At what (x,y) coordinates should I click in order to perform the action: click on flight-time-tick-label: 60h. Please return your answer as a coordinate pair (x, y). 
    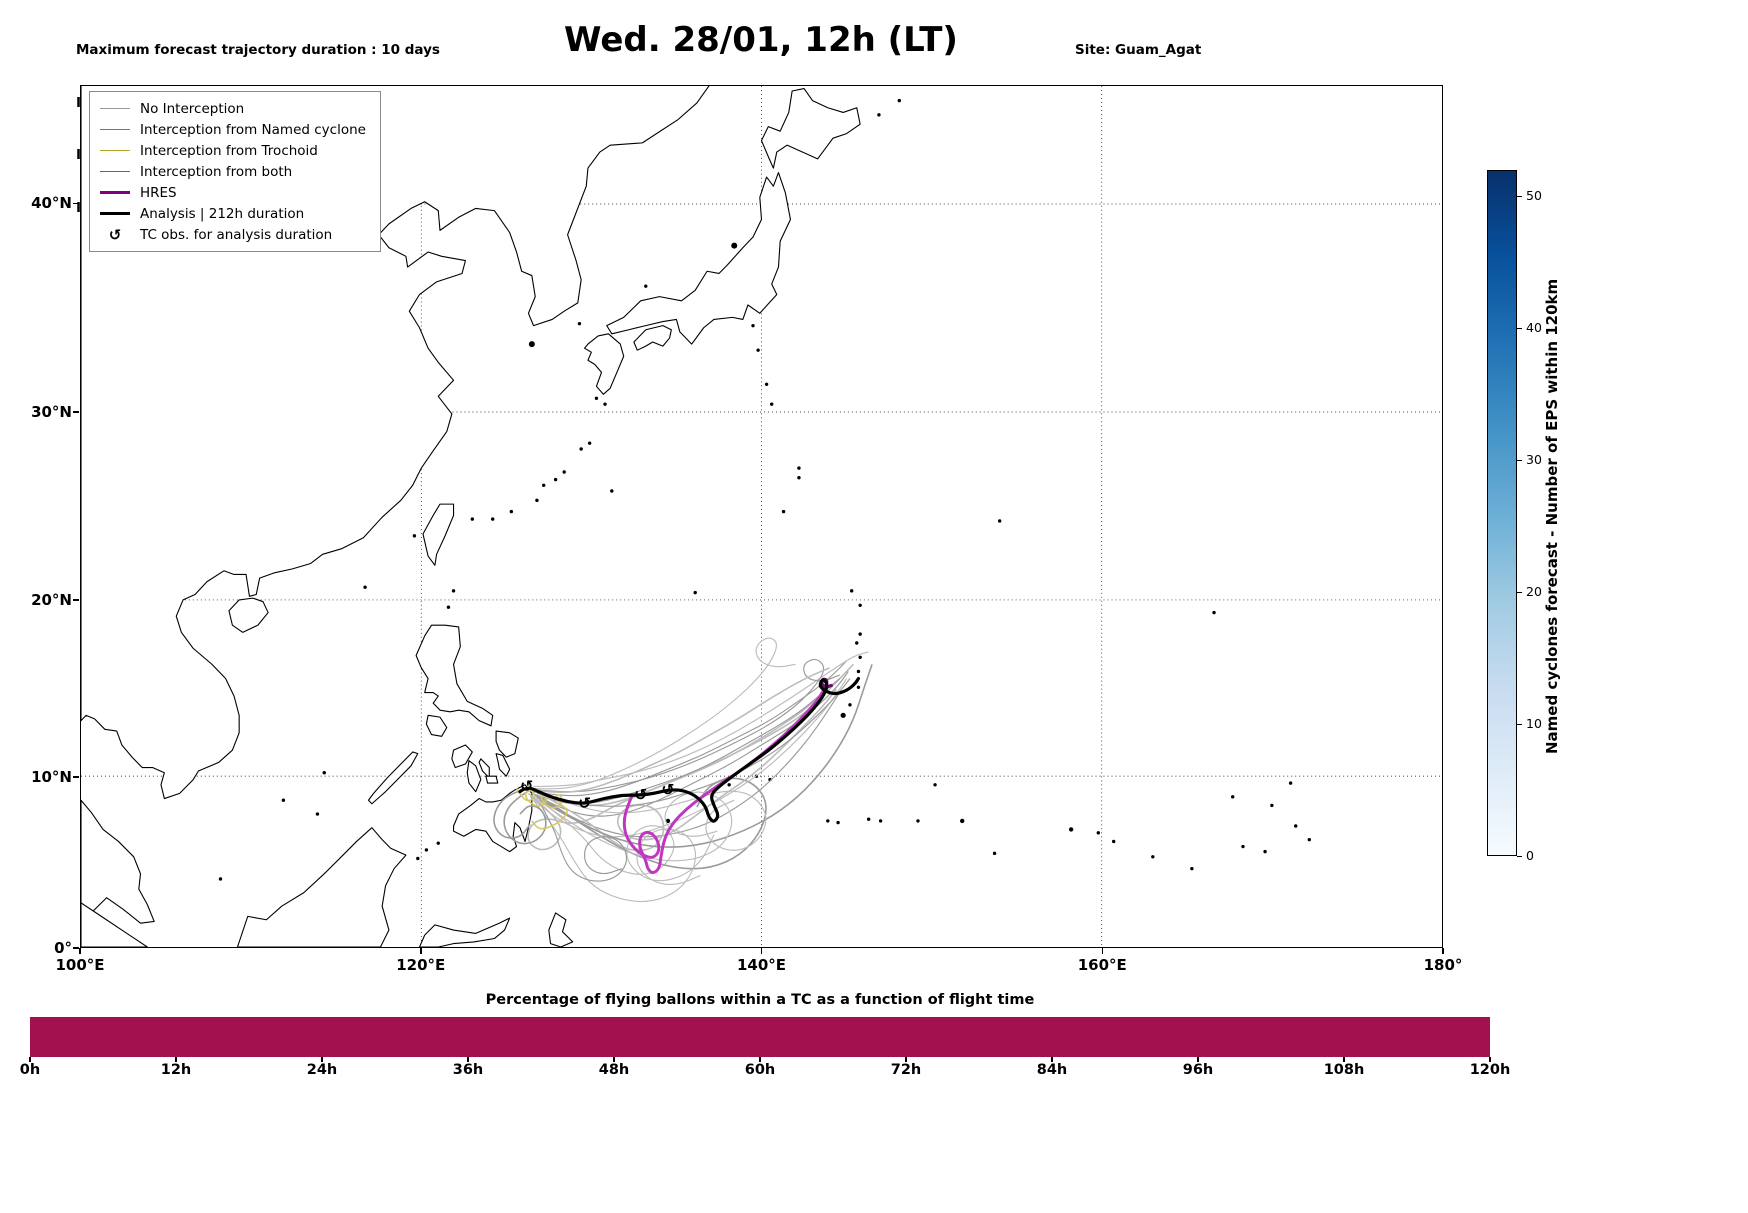
    Looking at the image, I should click on (760, 1070).